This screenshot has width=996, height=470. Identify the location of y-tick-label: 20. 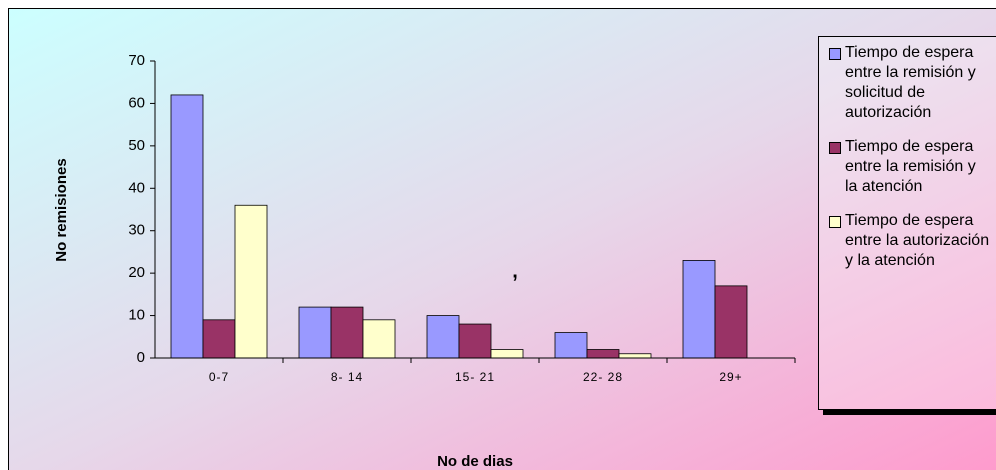
(136, 272).